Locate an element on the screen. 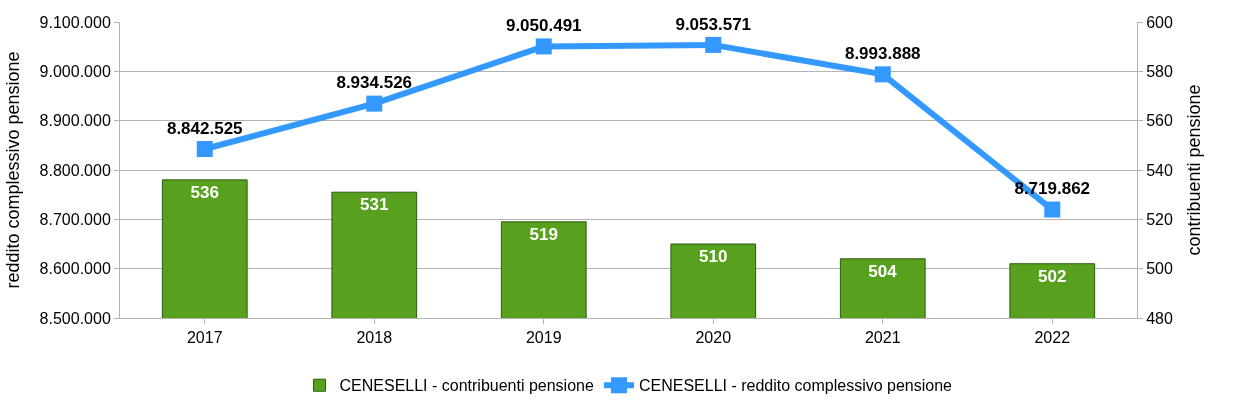 The image size is (1257, 414). y-tick-label: 8.800.000 is located at coordinates (75, 170).